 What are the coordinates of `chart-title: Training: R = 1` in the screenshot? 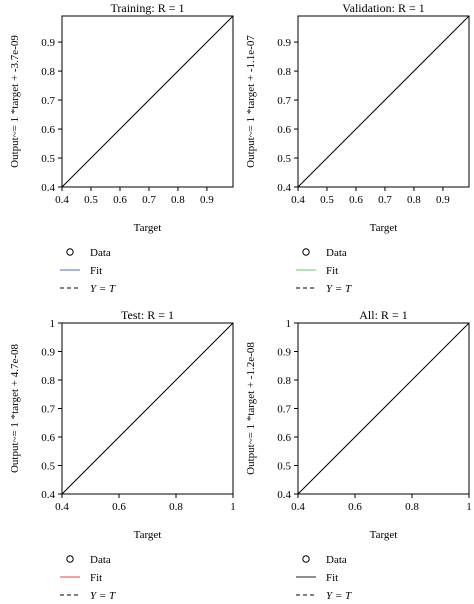 It's located at (147, 8).